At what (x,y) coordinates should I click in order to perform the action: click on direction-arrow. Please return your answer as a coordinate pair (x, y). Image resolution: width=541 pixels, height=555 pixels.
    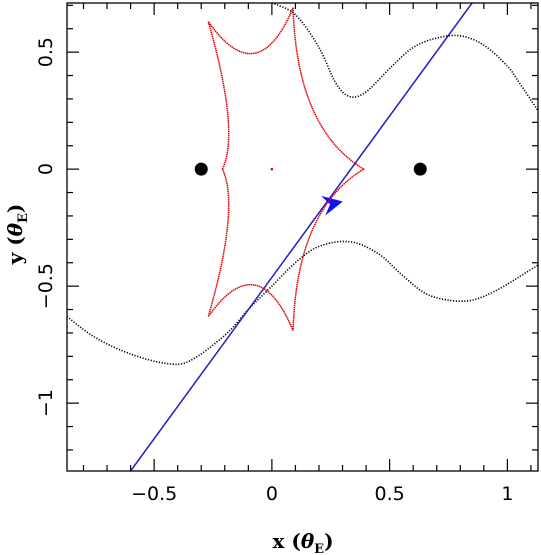
    Looking at the image, I should click on (332, 205).